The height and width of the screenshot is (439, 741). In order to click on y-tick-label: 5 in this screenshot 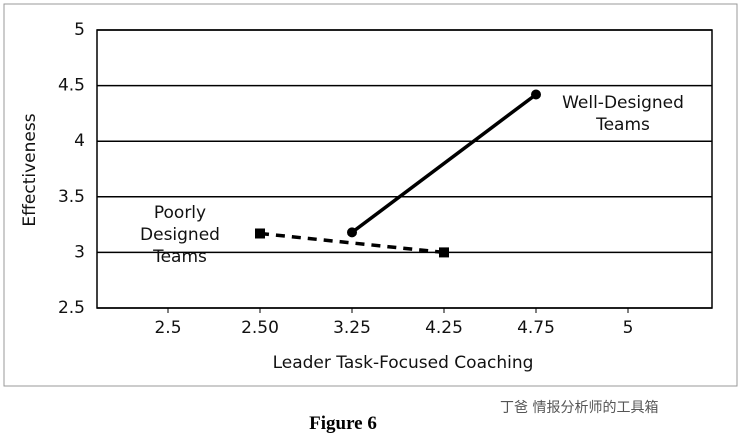, I will do `click(79, 30)`.